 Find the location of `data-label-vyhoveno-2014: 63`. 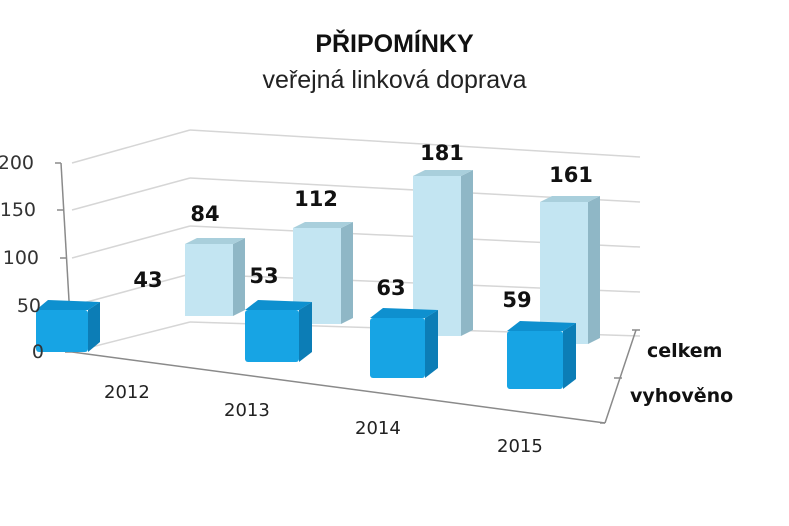

data-label-vyhoveno-2014: 63 is located at coordinates (391, 288).